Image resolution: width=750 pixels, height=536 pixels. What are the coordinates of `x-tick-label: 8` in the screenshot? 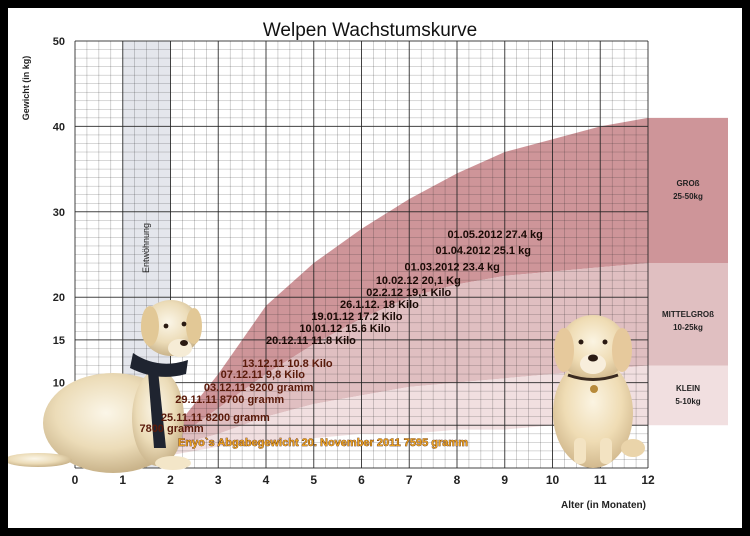 It's located at (457, 480).